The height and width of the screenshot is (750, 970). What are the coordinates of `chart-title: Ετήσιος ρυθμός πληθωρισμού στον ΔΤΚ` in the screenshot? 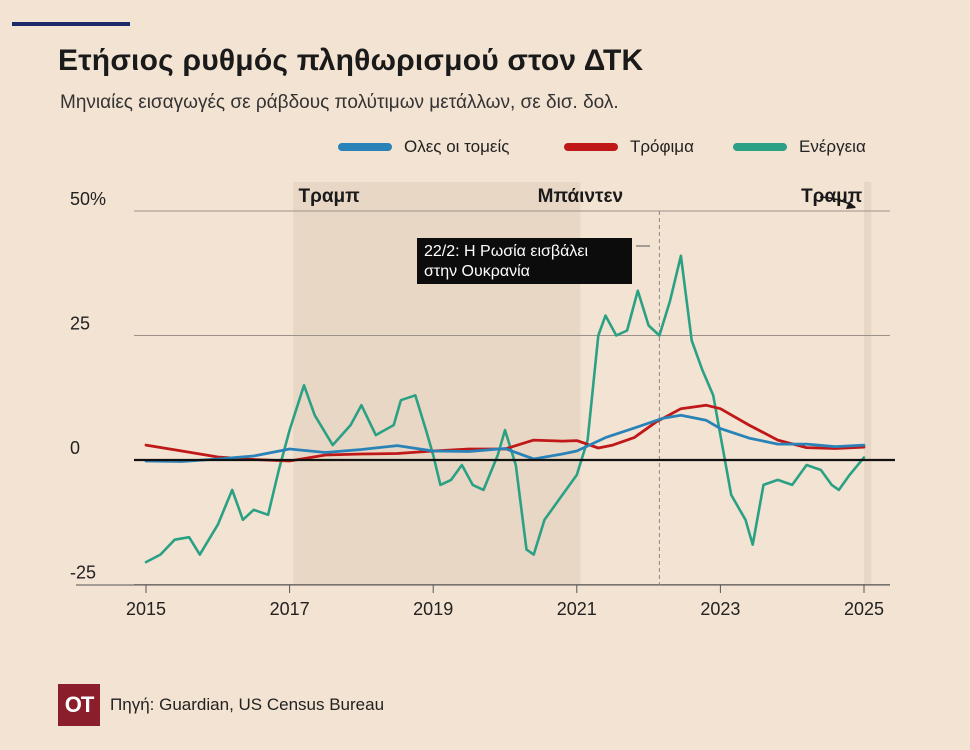 It's located at (351, 60).